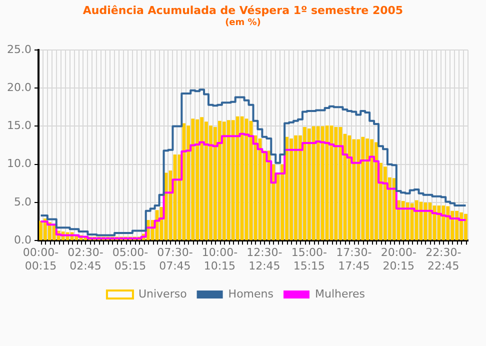 Image resolution: width=486 pixels, height=346 pixels. Describe the element at coordinates (175, 259) in the screenshot. I see `x-tick-label: 07:30-07:45` at that location.